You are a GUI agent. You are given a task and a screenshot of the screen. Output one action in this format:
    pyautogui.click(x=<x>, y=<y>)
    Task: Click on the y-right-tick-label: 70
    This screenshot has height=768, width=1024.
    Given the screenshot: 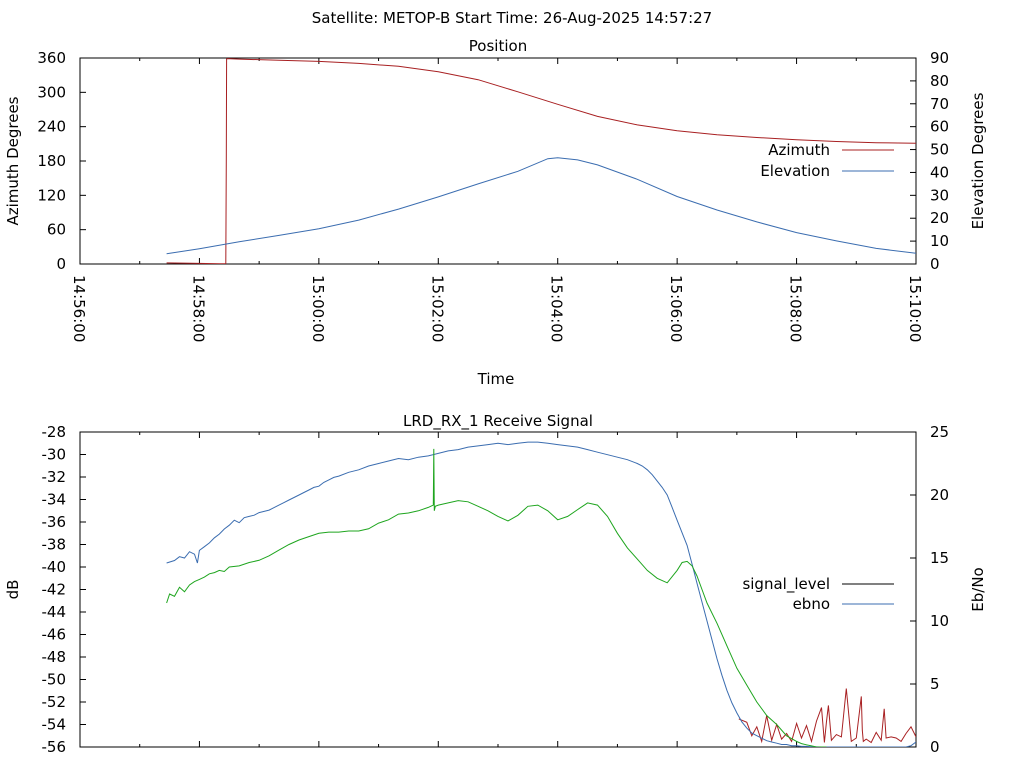 What is the action you would take?
    pyautogui.click(x=939, y=104)
    